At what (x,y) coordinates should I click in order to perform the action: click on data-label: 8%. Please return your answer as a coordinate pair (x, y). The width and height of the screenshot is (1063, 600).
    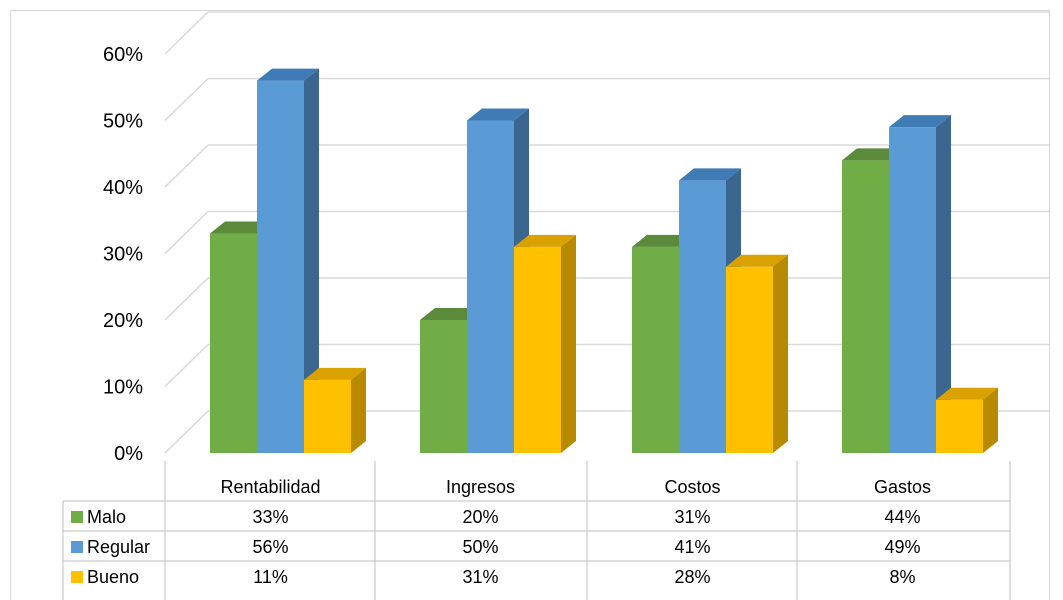
    Looking at the image, I should click on (902, 577).